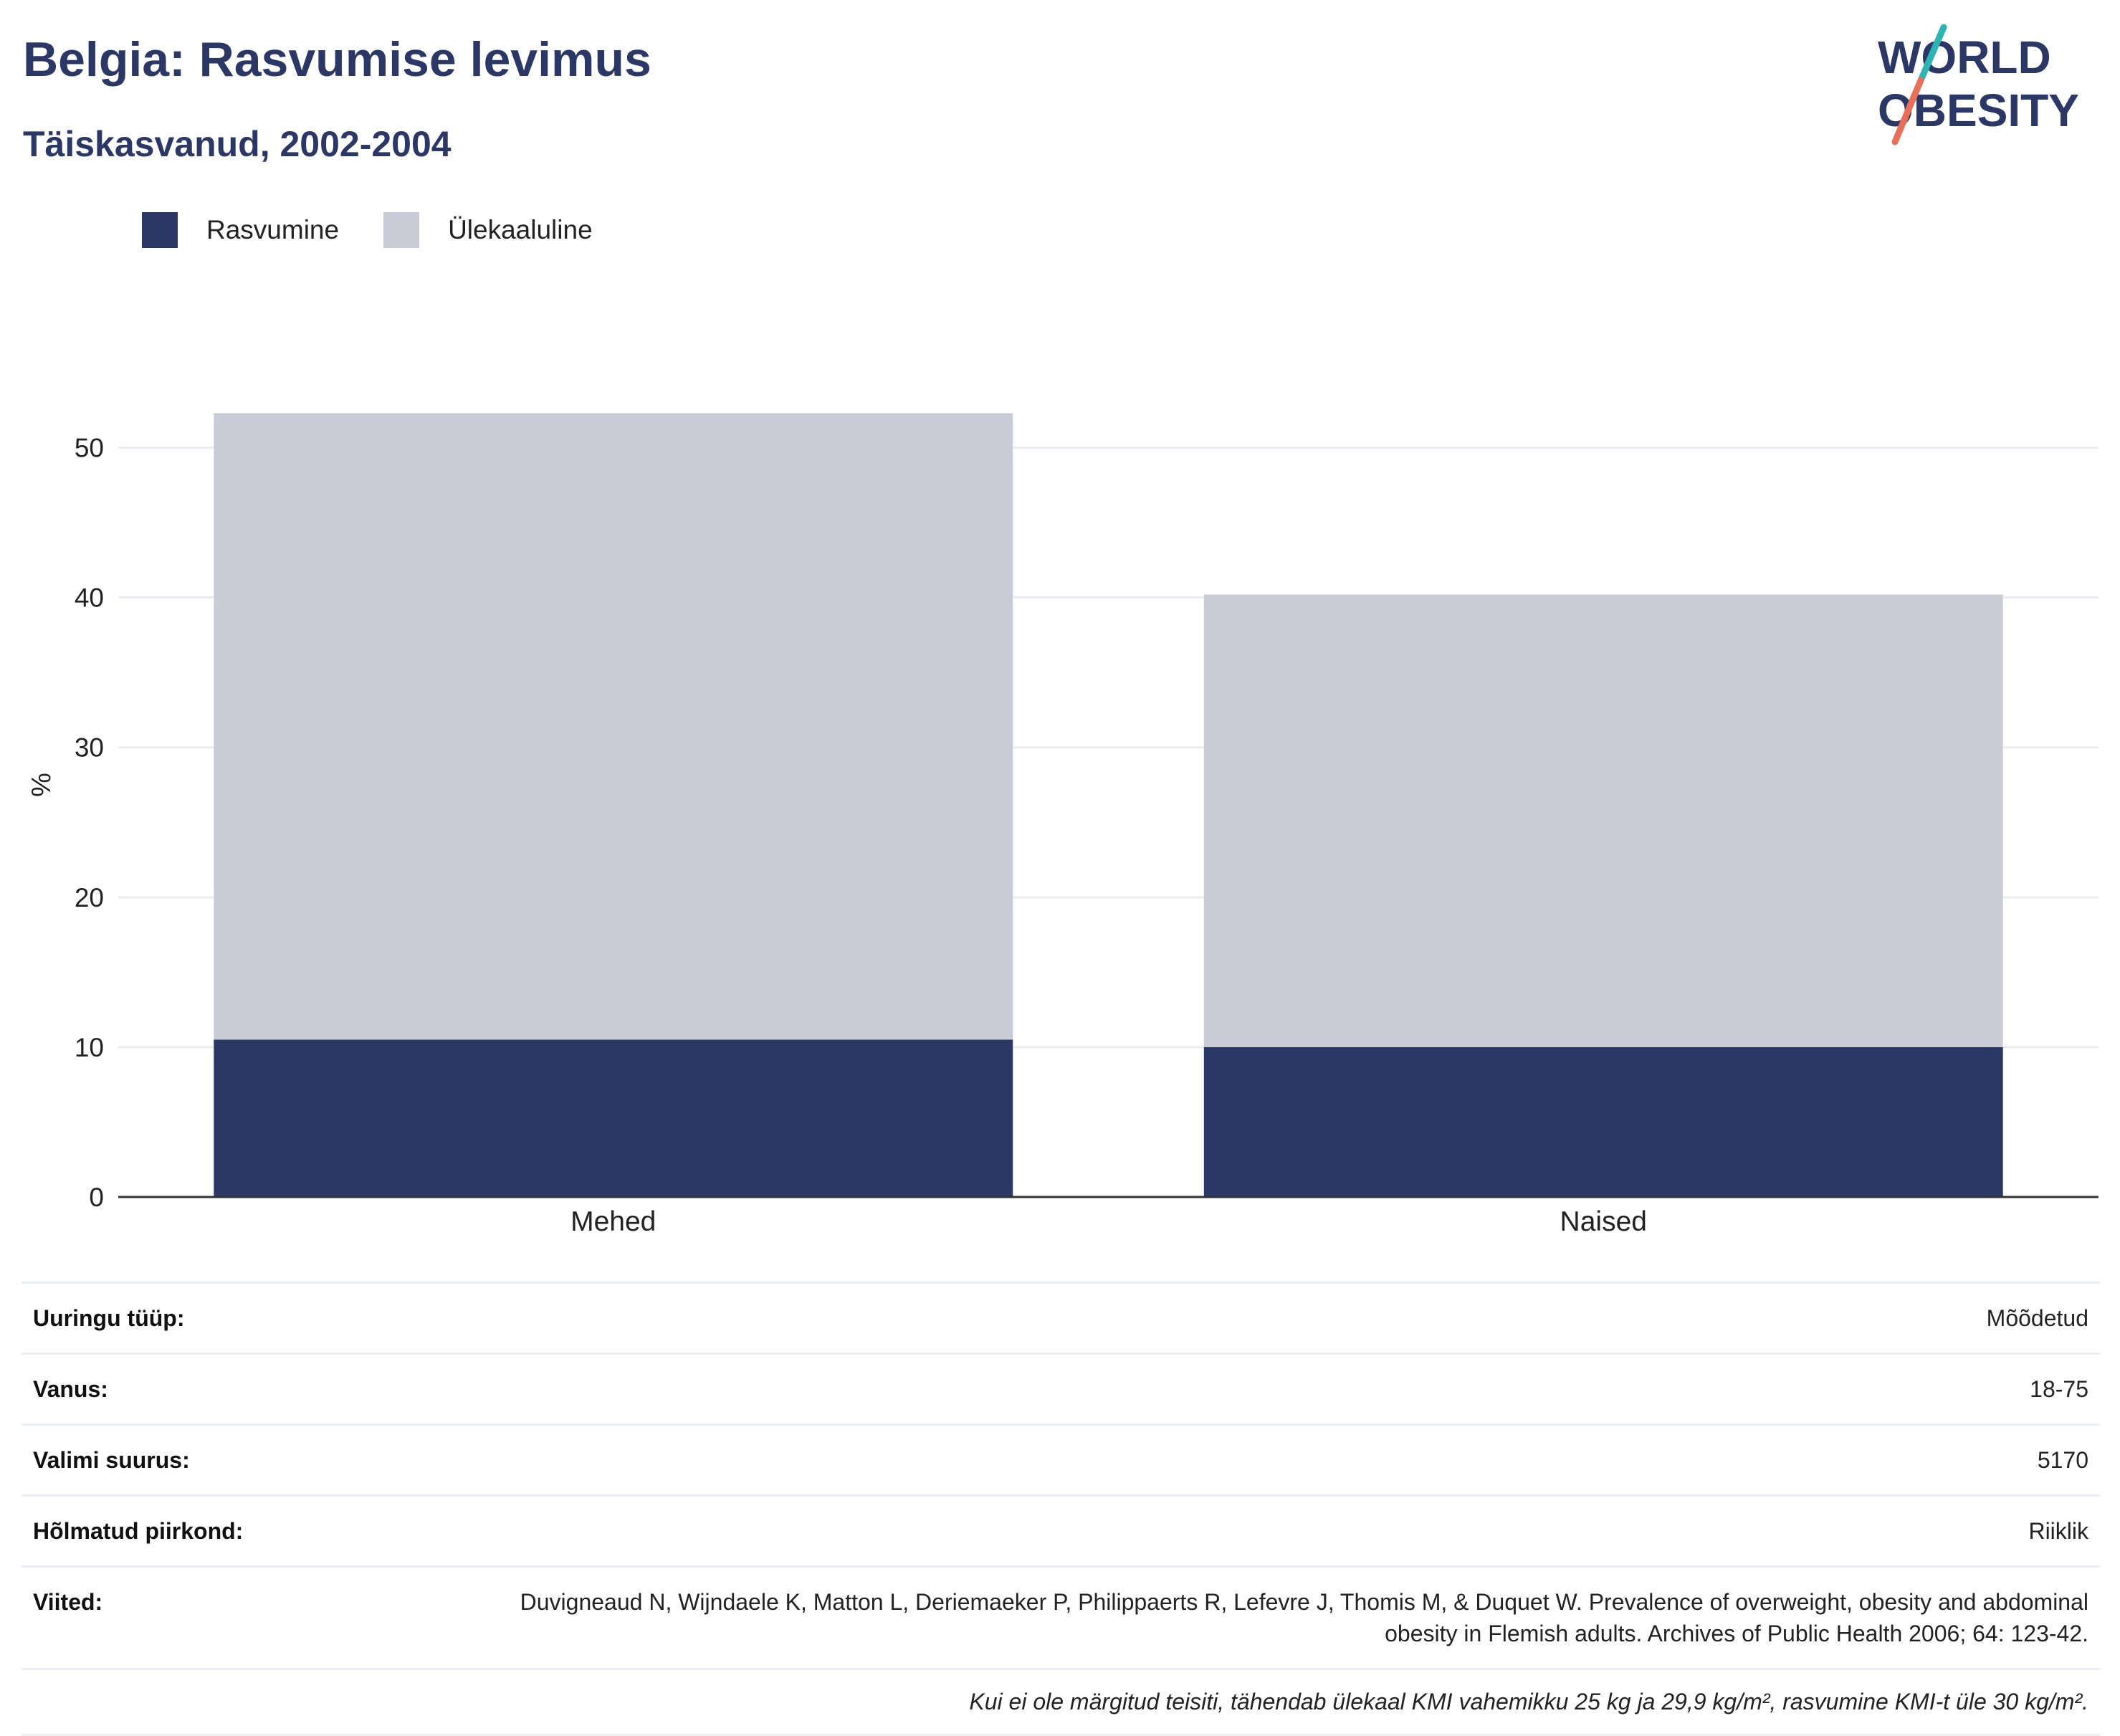 This screenshot has width=2120, height=1736. I want to click on meta-value: 5170, so click(2063, 1460).